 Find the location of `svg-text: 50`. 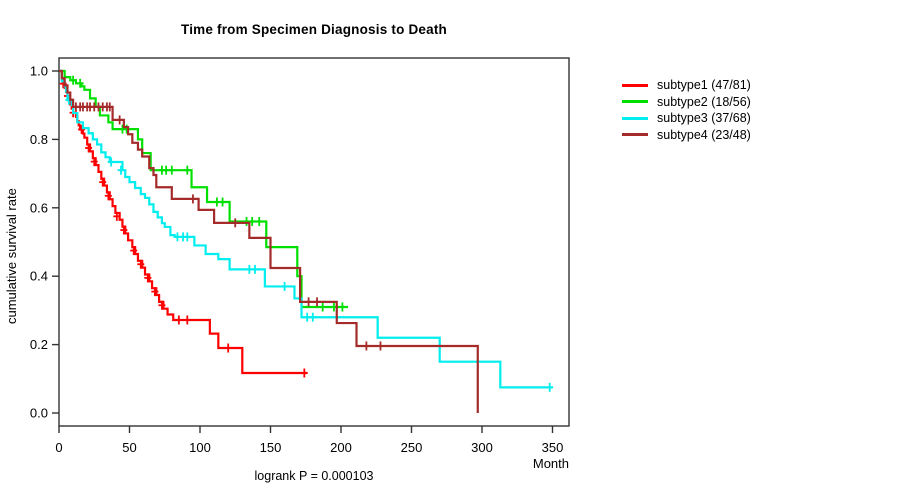

svg-text: 50 is located at coordinates (129, 447).